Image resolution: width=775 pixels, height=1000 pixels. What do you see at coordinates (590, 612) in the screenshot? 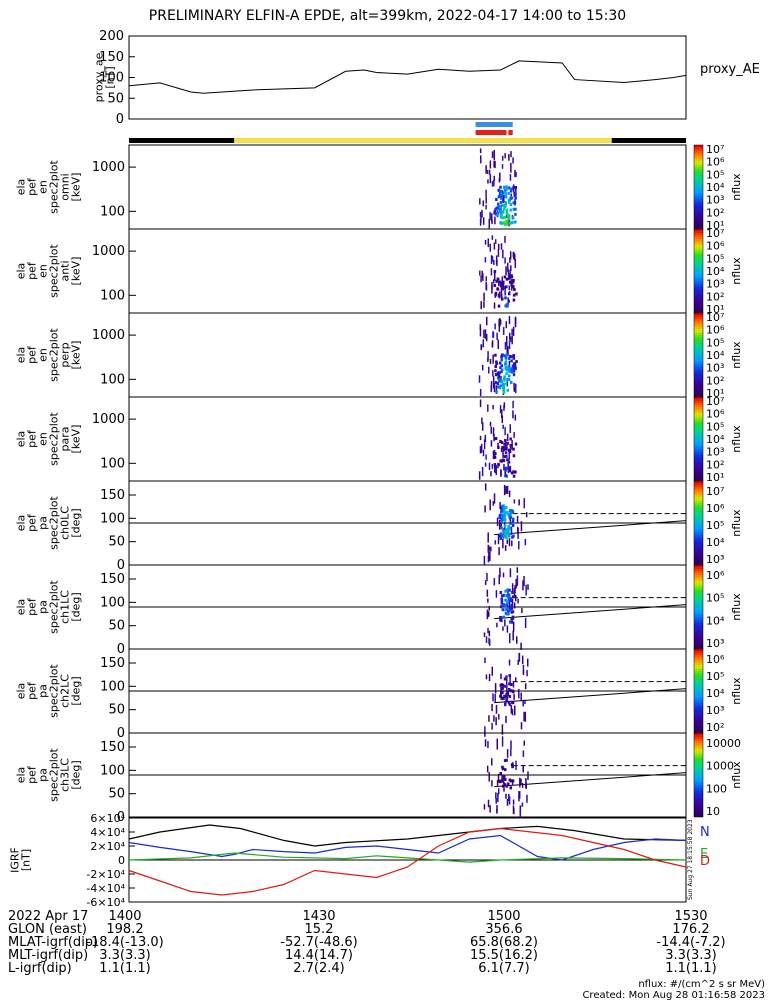
I see `pa-slope-line` at bounding box center [590, 612].